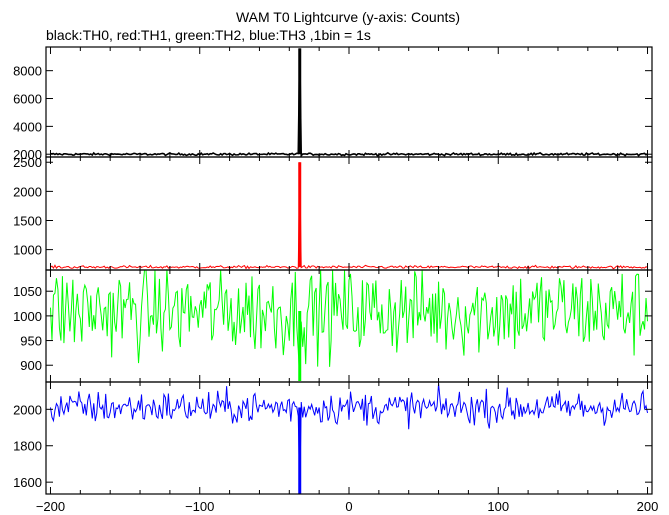 This screenshot has width=669, height=515. Describe the element at coordinates (50, 506) in the screenshot. I see `x-tick-label: −200` at that location.